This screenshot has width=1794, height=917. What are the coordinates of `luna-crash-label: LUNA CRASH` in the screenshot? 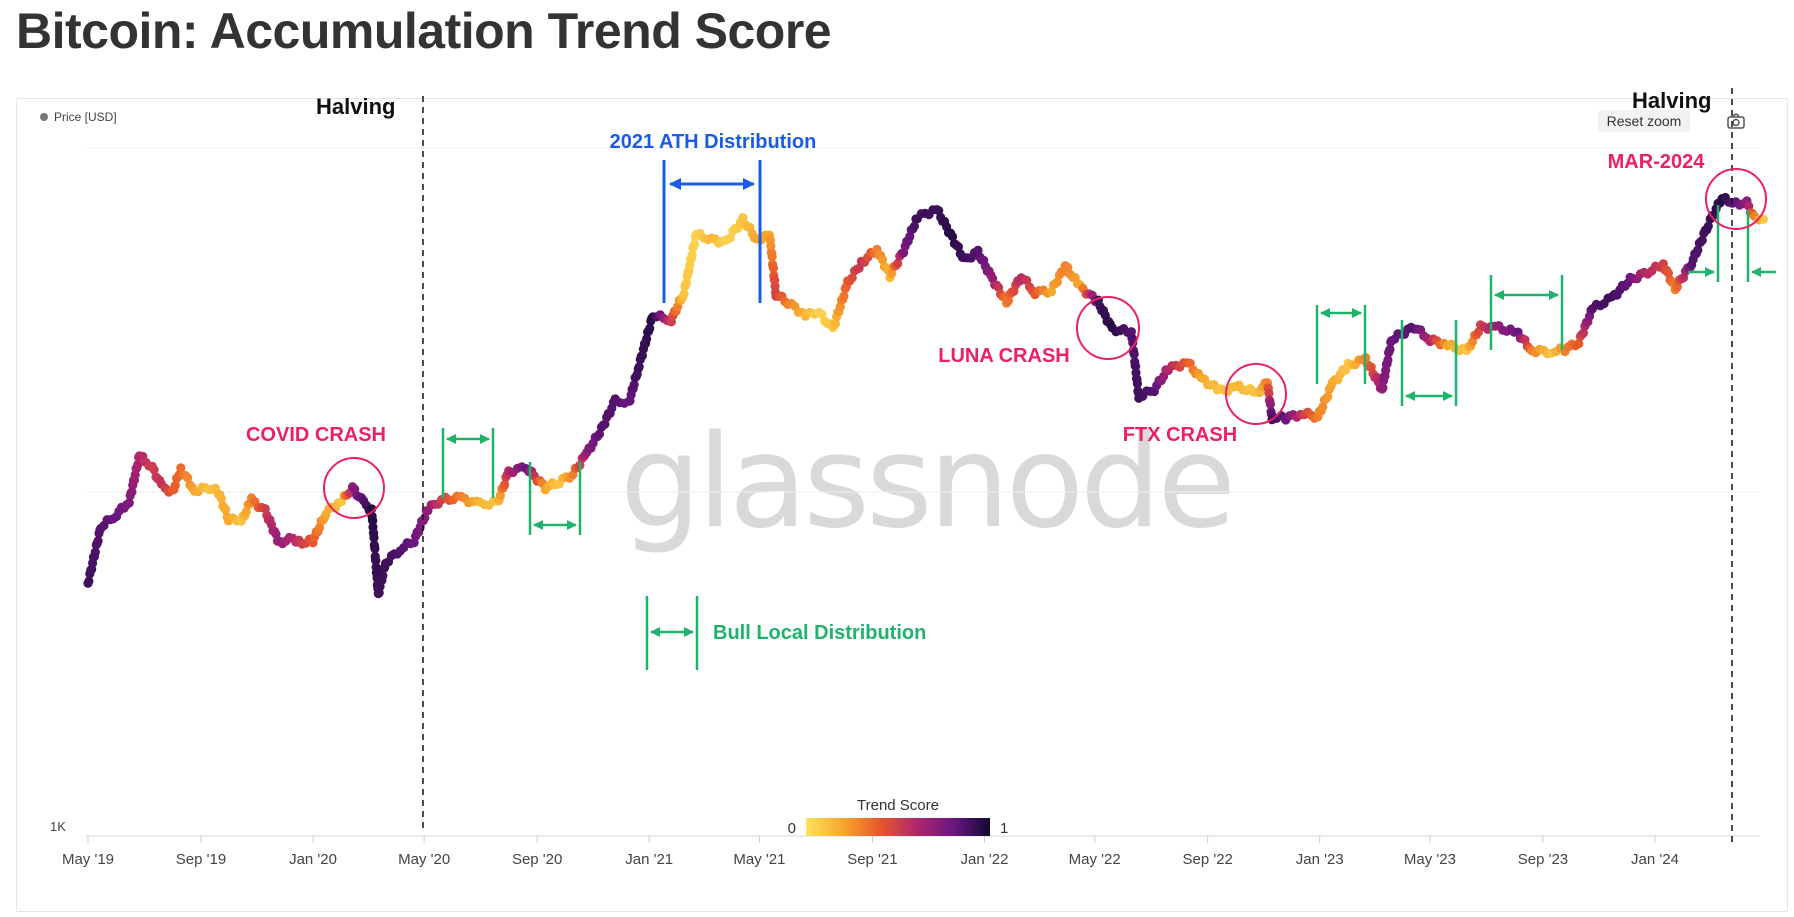 It's located at (1003, 356).